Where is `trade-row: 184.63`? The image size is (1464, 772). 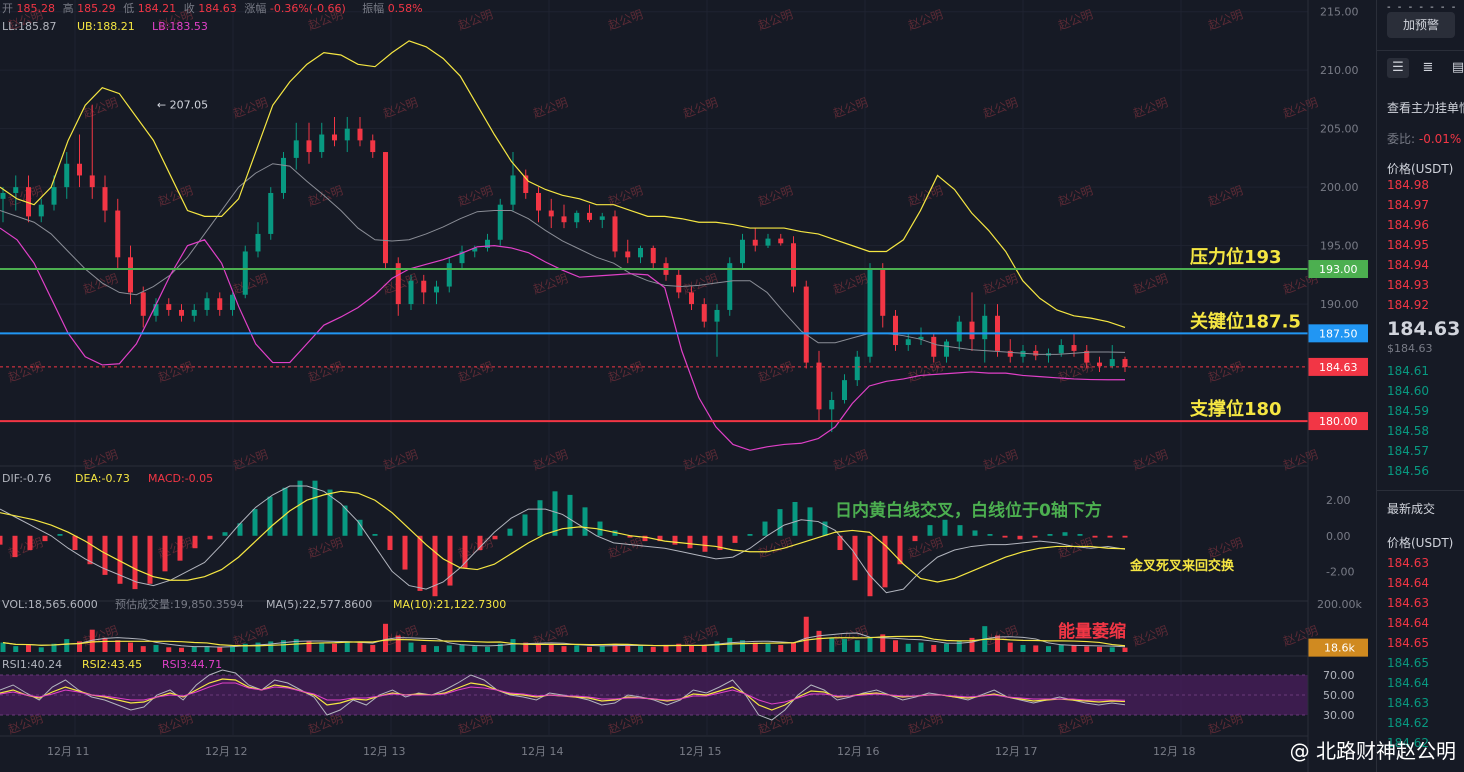 trade-row: 184.63 is located at coordinates (1408, 563).